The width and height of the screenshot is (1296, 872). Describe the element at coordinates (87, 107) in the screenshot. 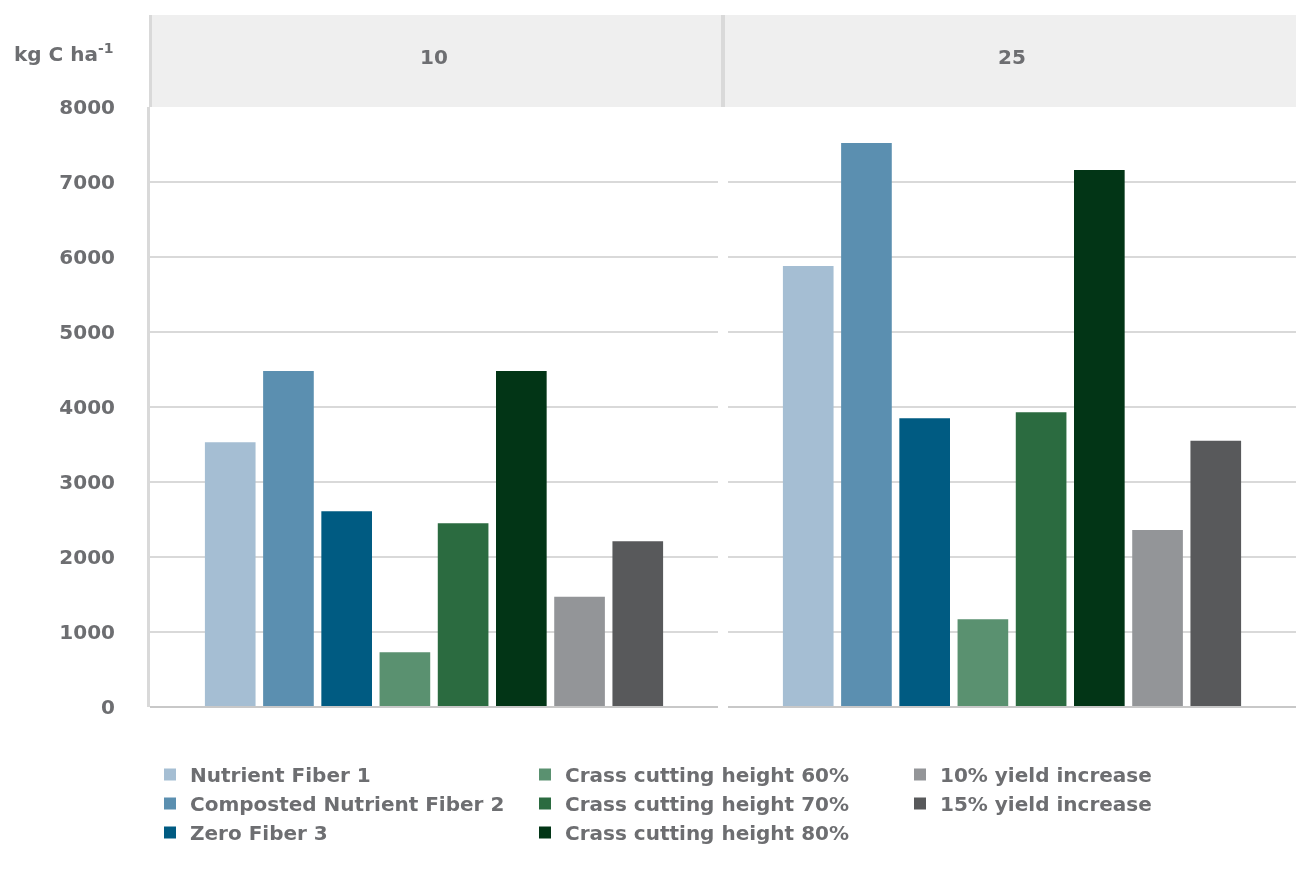

I see `y-tick-label: 8000` at that location.